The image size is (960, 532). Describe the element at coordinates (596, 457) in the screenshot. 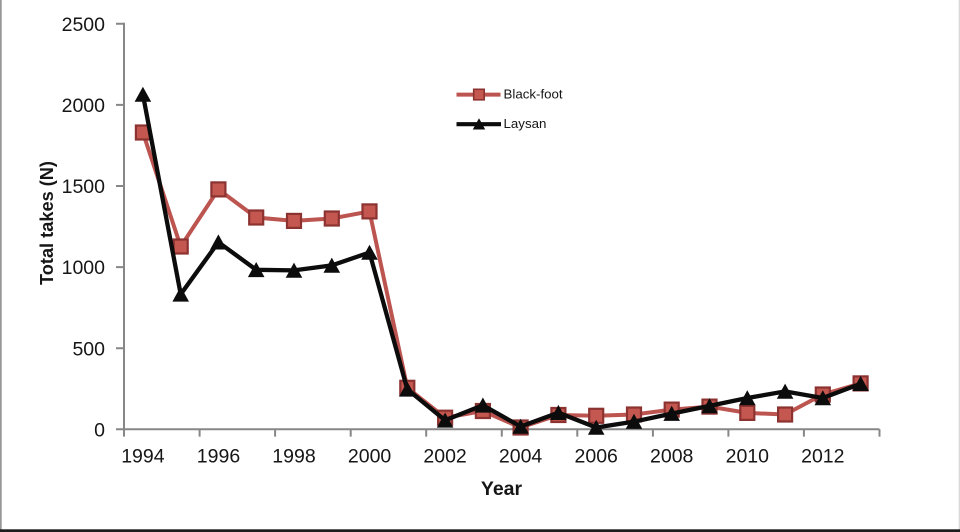

I see `svg-text: 2006` at that location.